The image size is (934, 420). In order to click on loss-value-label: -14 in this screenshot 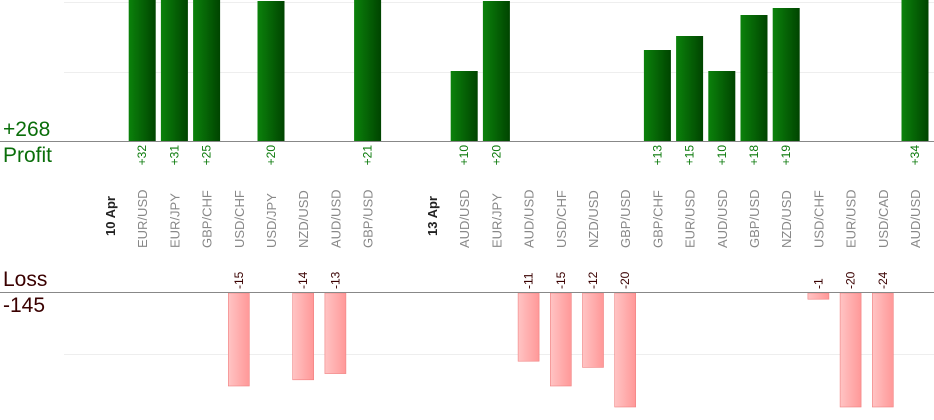, I will do `click(303, 280)`.